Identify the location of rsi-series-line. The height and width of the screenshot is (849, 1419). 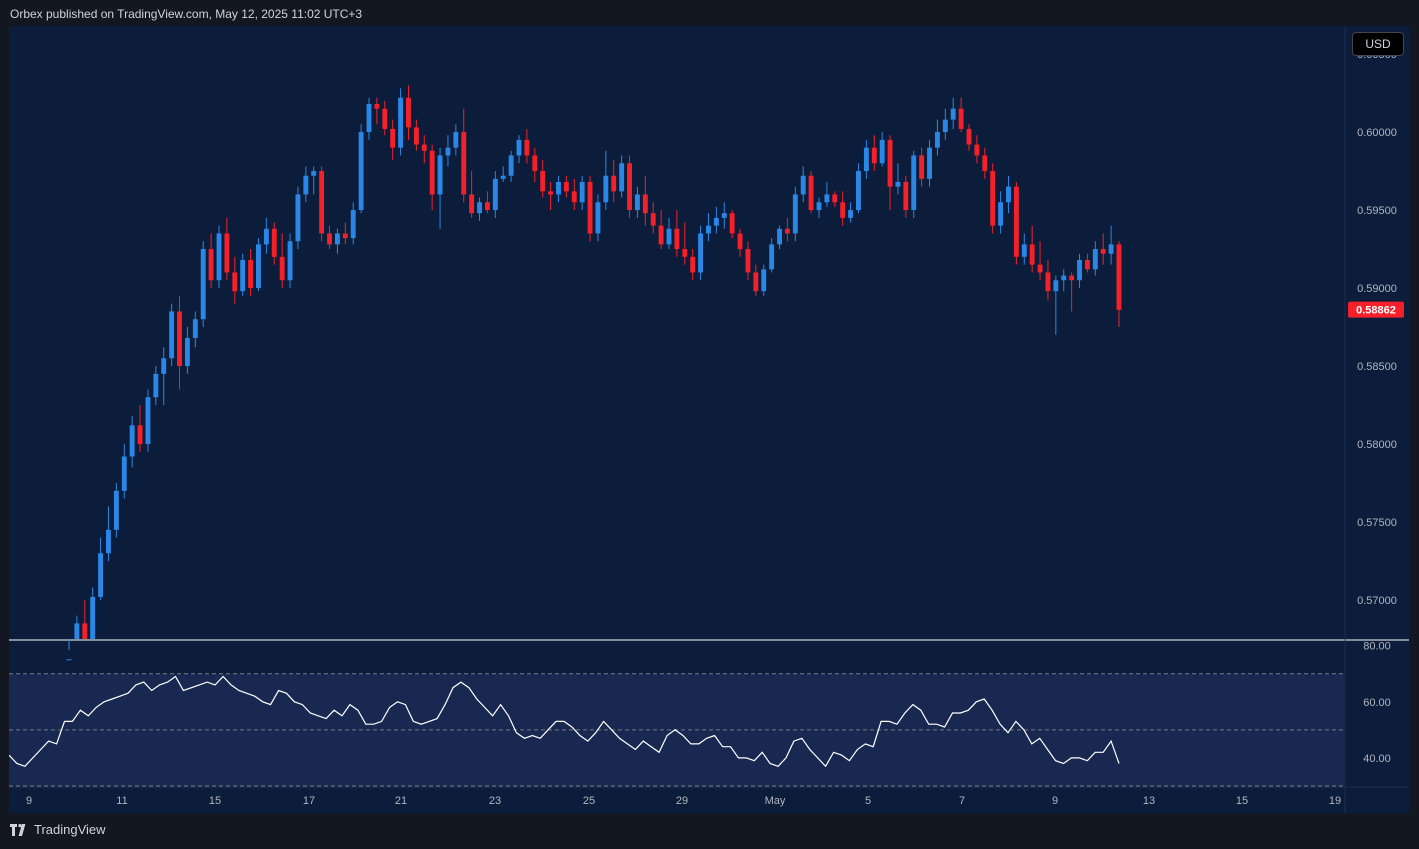
(564, 721).